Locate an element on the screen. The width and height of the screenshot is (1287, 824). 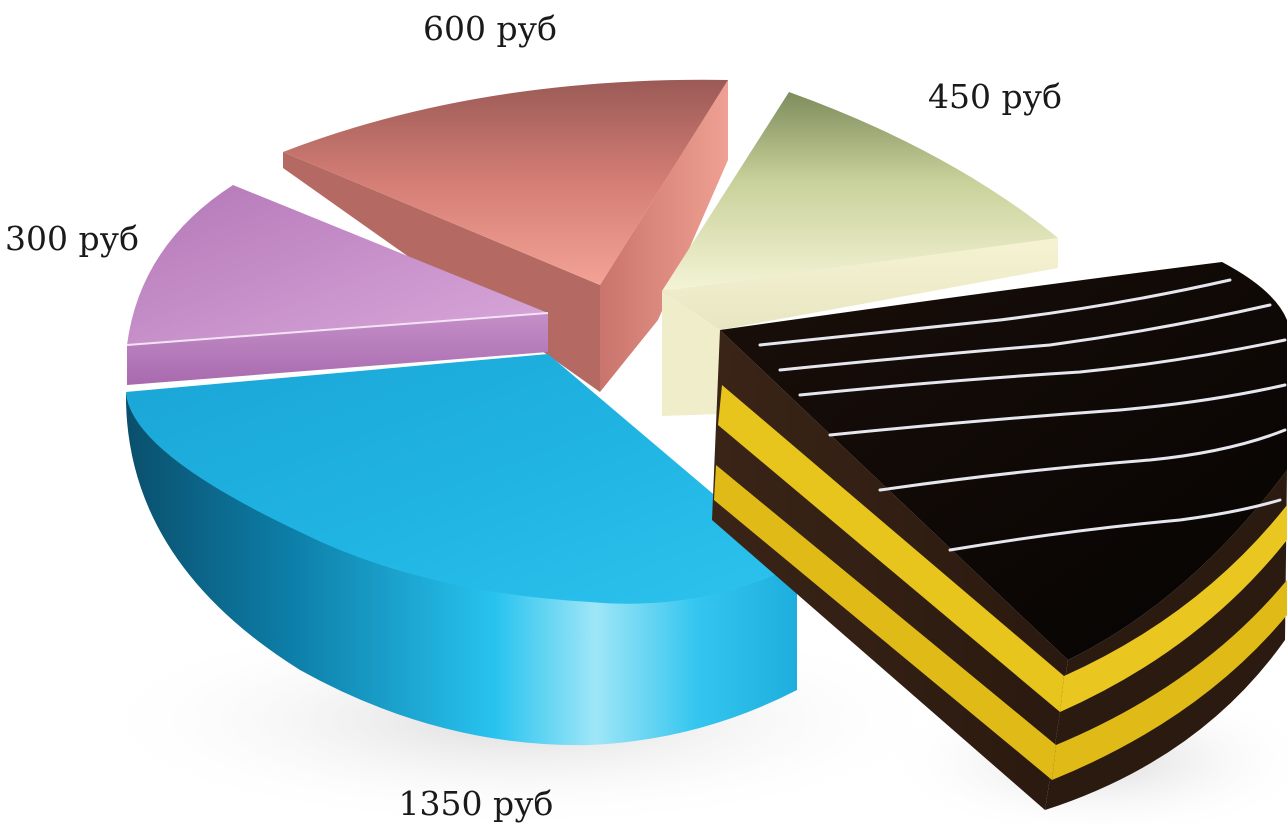
slice-label-300: 300 руб is located at coordinates (72, 238).